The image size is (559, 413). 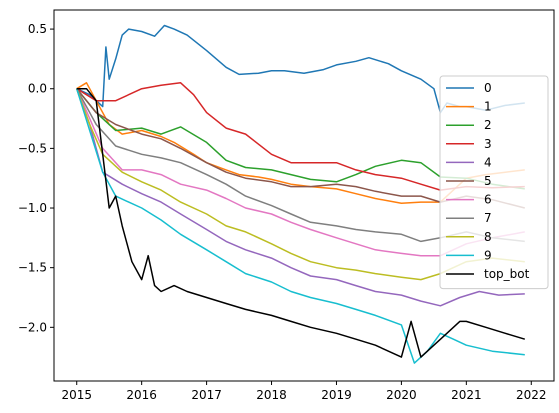 I want to click on y-tick-label: 0.0, so click(x=37, y=89).